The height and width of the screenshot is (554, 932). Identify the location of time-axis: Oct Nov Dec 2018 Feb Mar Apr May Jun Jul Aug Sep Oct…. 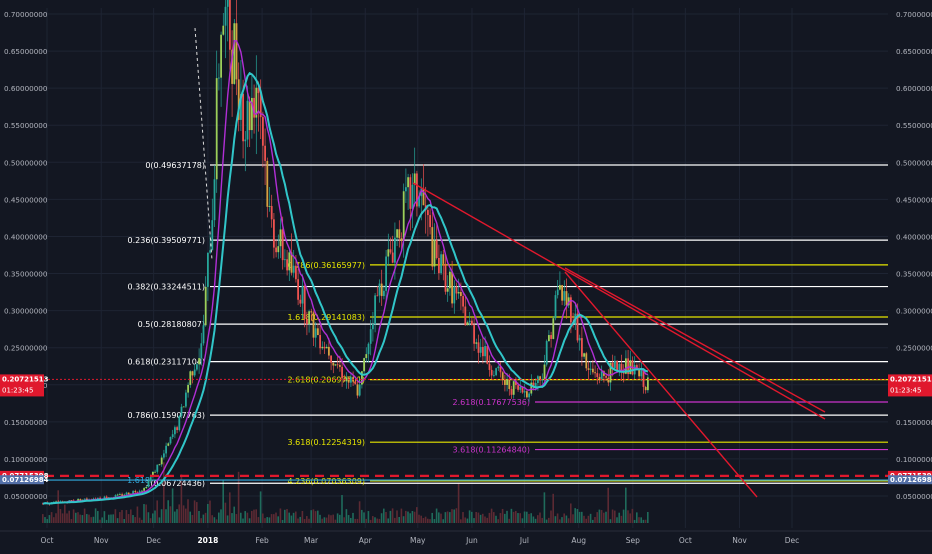
(466, 537).